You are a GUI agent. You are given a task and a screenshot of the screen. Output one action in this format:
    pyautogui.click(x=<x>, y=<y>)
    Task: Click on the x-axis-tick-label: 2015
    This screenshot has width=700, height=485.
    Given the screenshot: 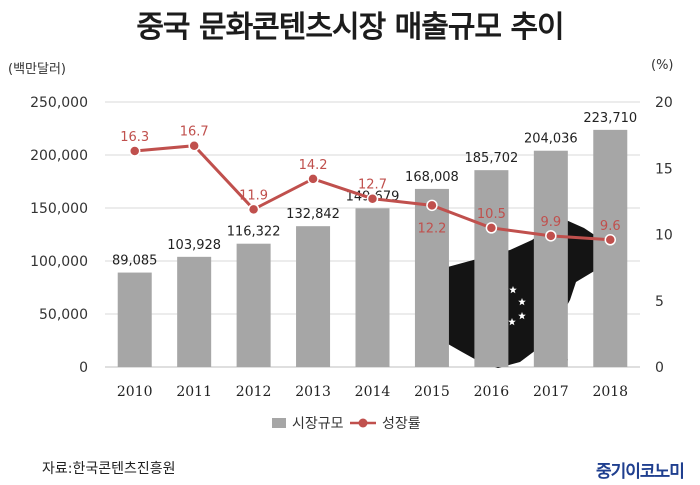 What is the action you would take?
    pyautogui.click(x=432, y=392)
    